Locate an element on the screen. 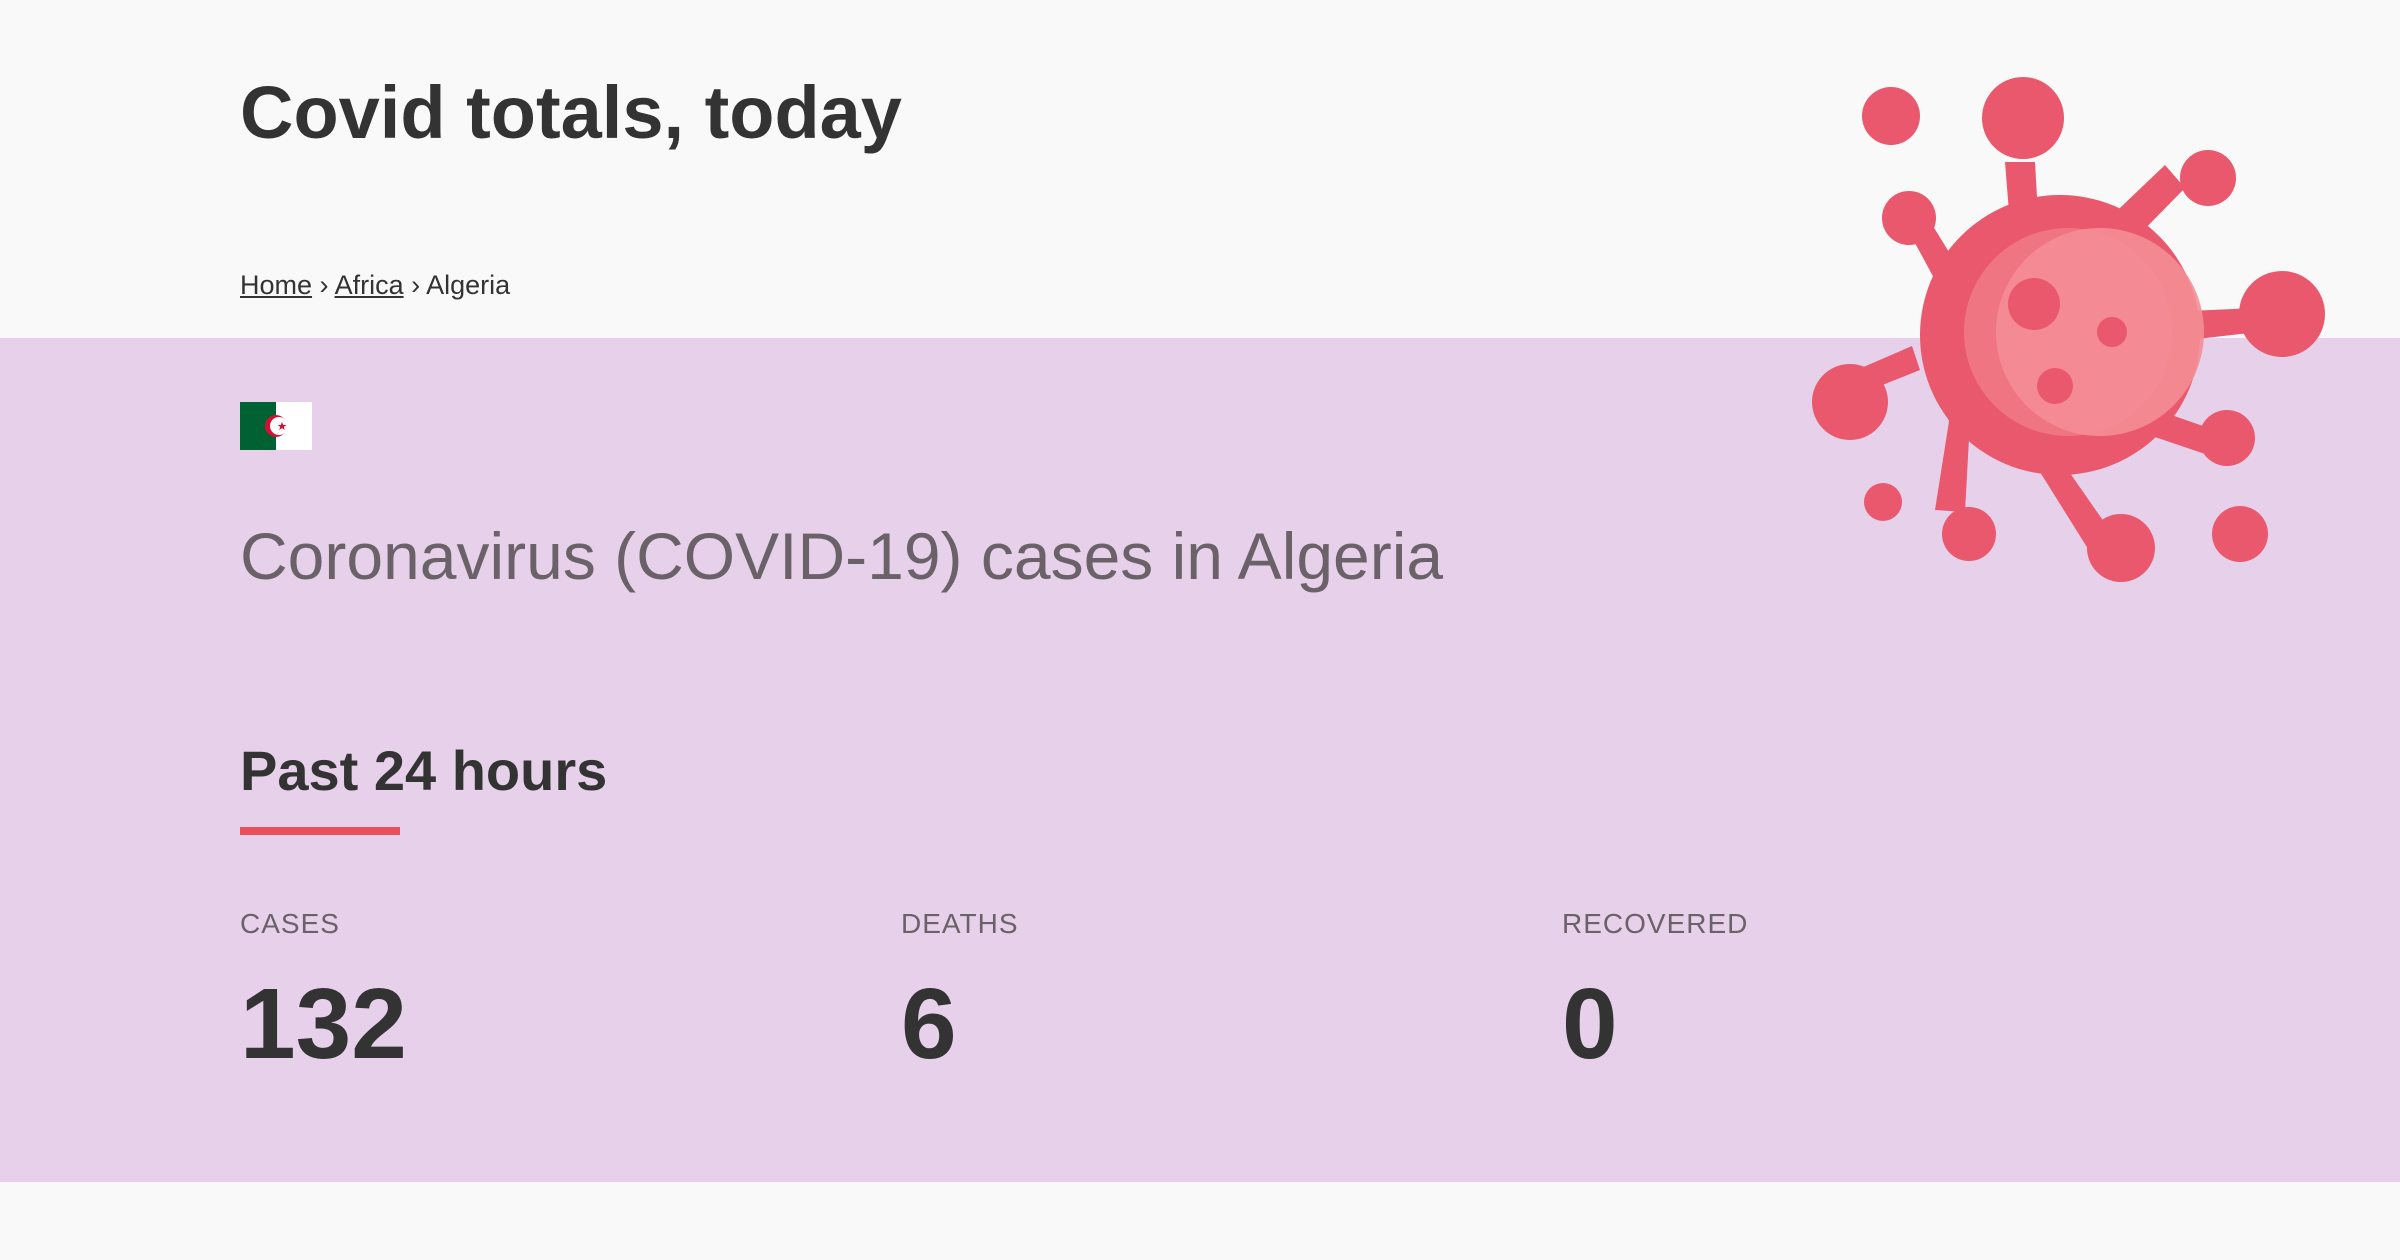  breadcrumb-current: Algeria is located at coordinates (468, 285).